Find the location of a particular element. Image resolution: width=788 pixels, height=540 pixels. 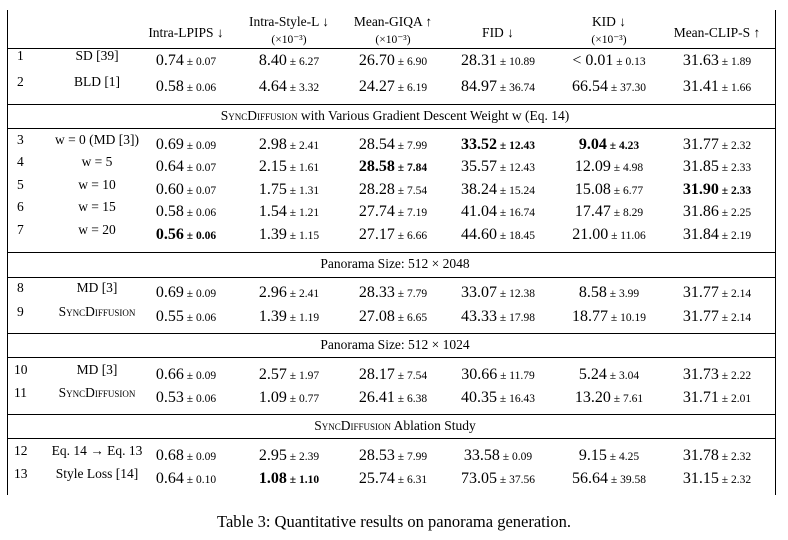

row-index: 3 is located at coordinates (20, 139).